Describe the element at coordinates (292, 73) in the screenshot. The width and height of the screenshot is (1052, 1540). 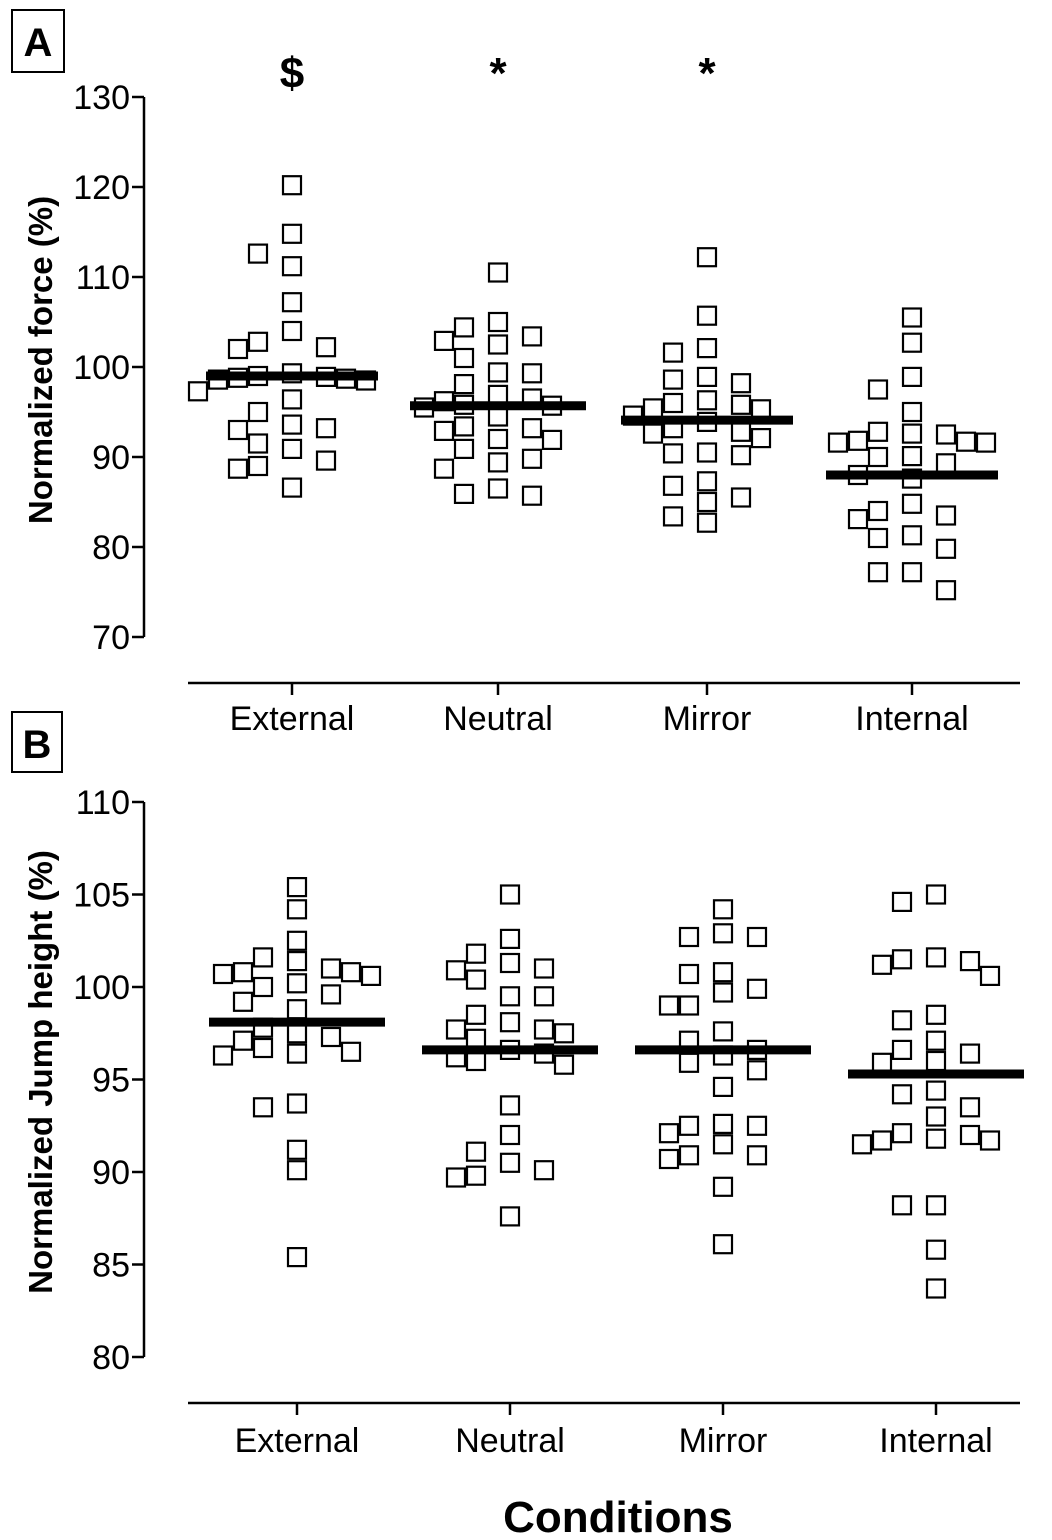
I see `significance-marker: $` at that location.